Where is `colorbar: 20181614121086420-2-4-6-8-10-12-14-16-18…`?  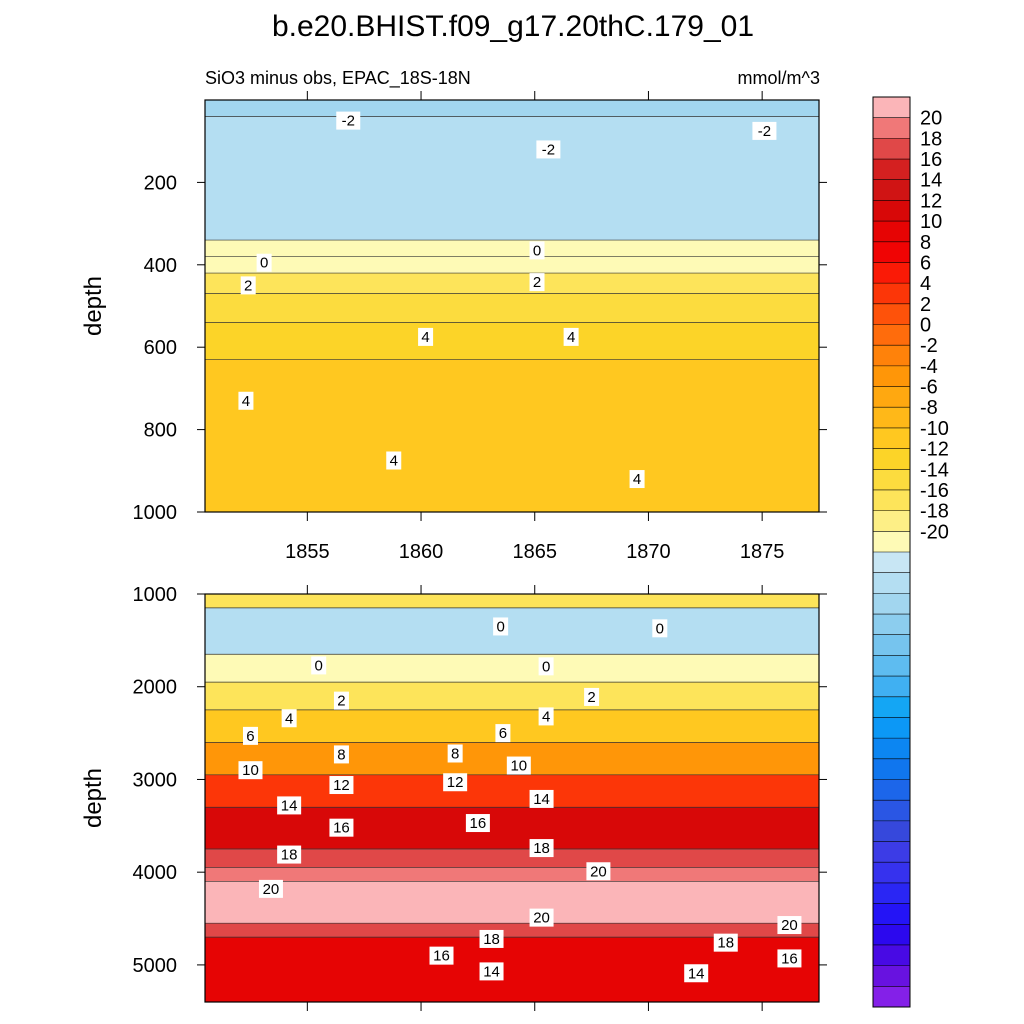
colorbar: 20181614121086420-2-4-6-8-10-12-14-16-18… is located at coordinates (910, 552).